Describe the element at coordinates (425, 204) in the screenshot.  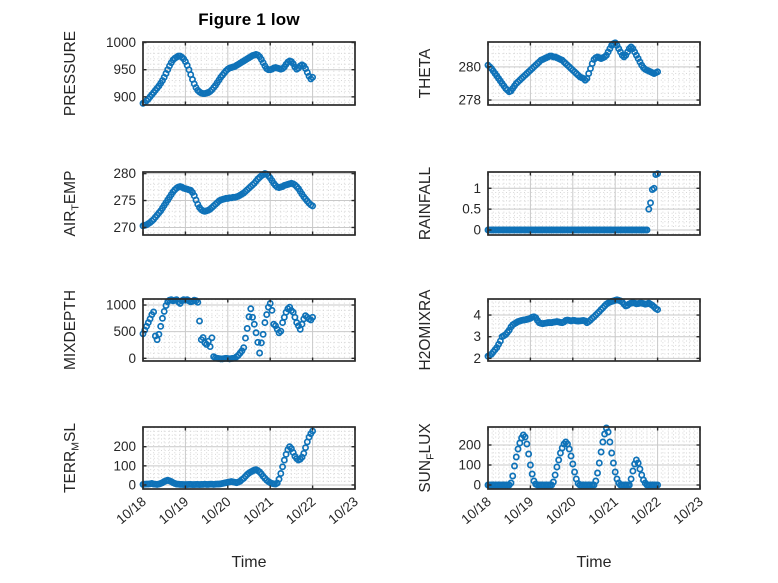
I see `y-axis-label: RAINFALL` at that location.